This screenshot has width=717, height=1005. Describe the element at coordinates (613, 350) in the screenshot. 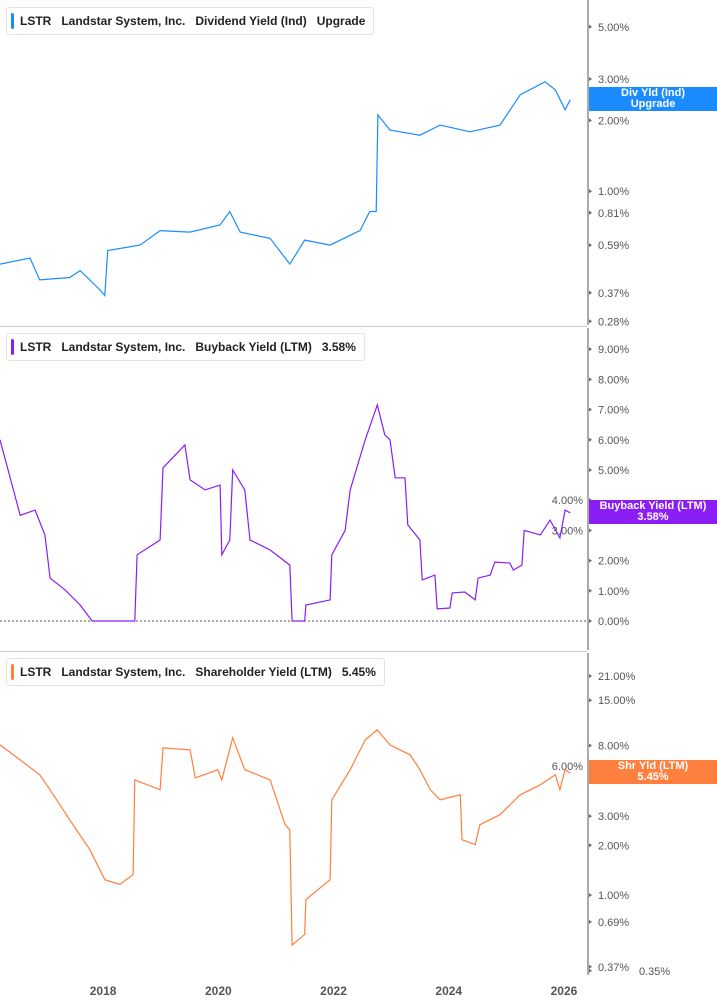

I see `y-tick-label: 9.00%` at that location.